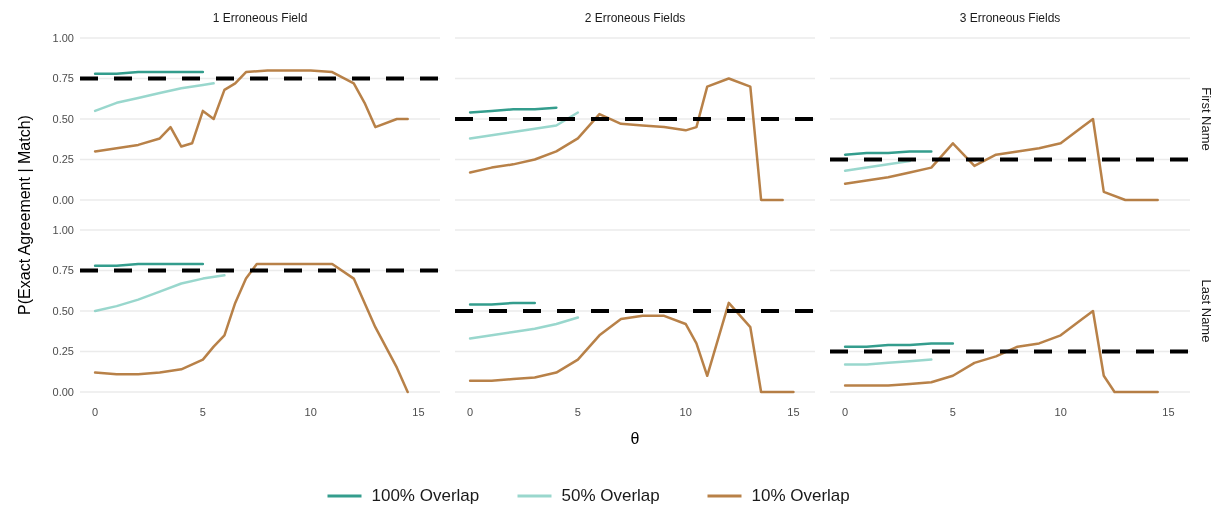  I want to click on legend-label: 10% Overlap, so click(800, 495).